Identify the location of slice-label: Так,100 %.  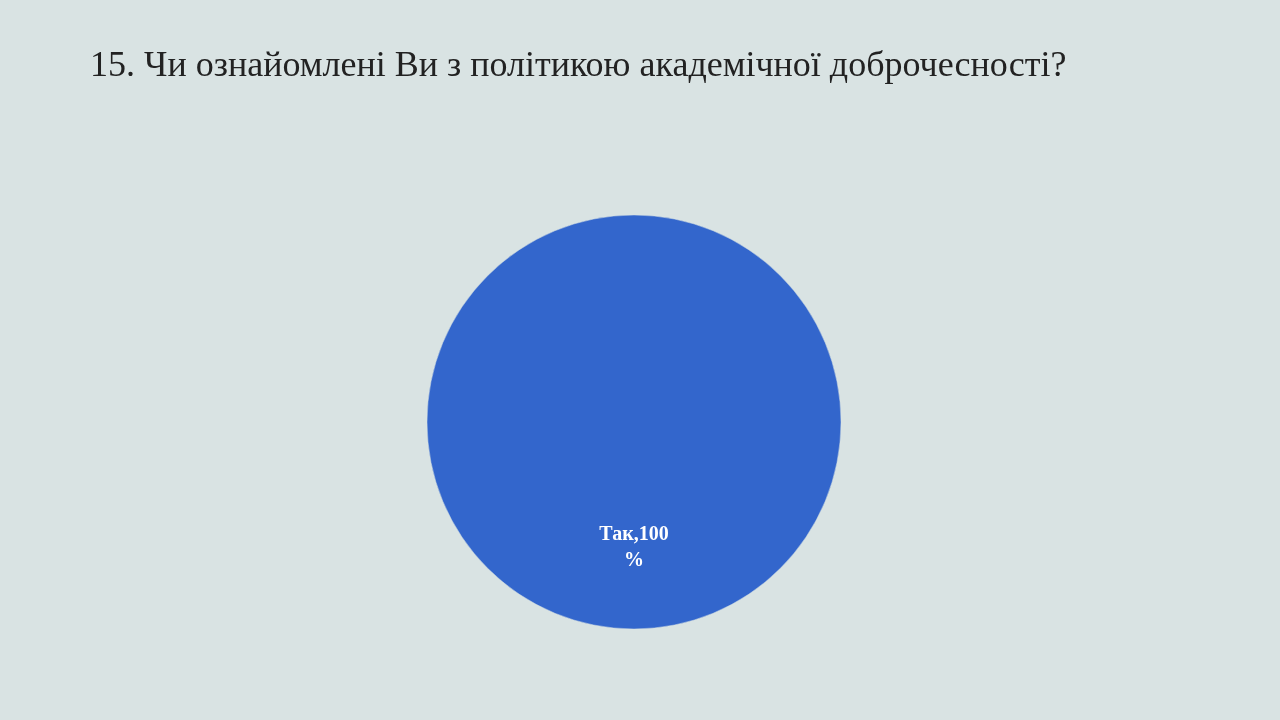
(634, 546).